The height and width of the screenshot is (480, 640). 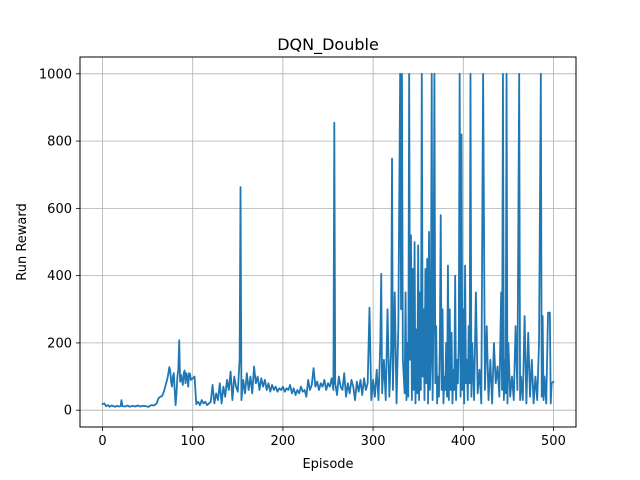 What do you see at coordinates (463, 441) in the screenshot?
I see `x-tick-label-400: 400` at bounding box center [463, 441].